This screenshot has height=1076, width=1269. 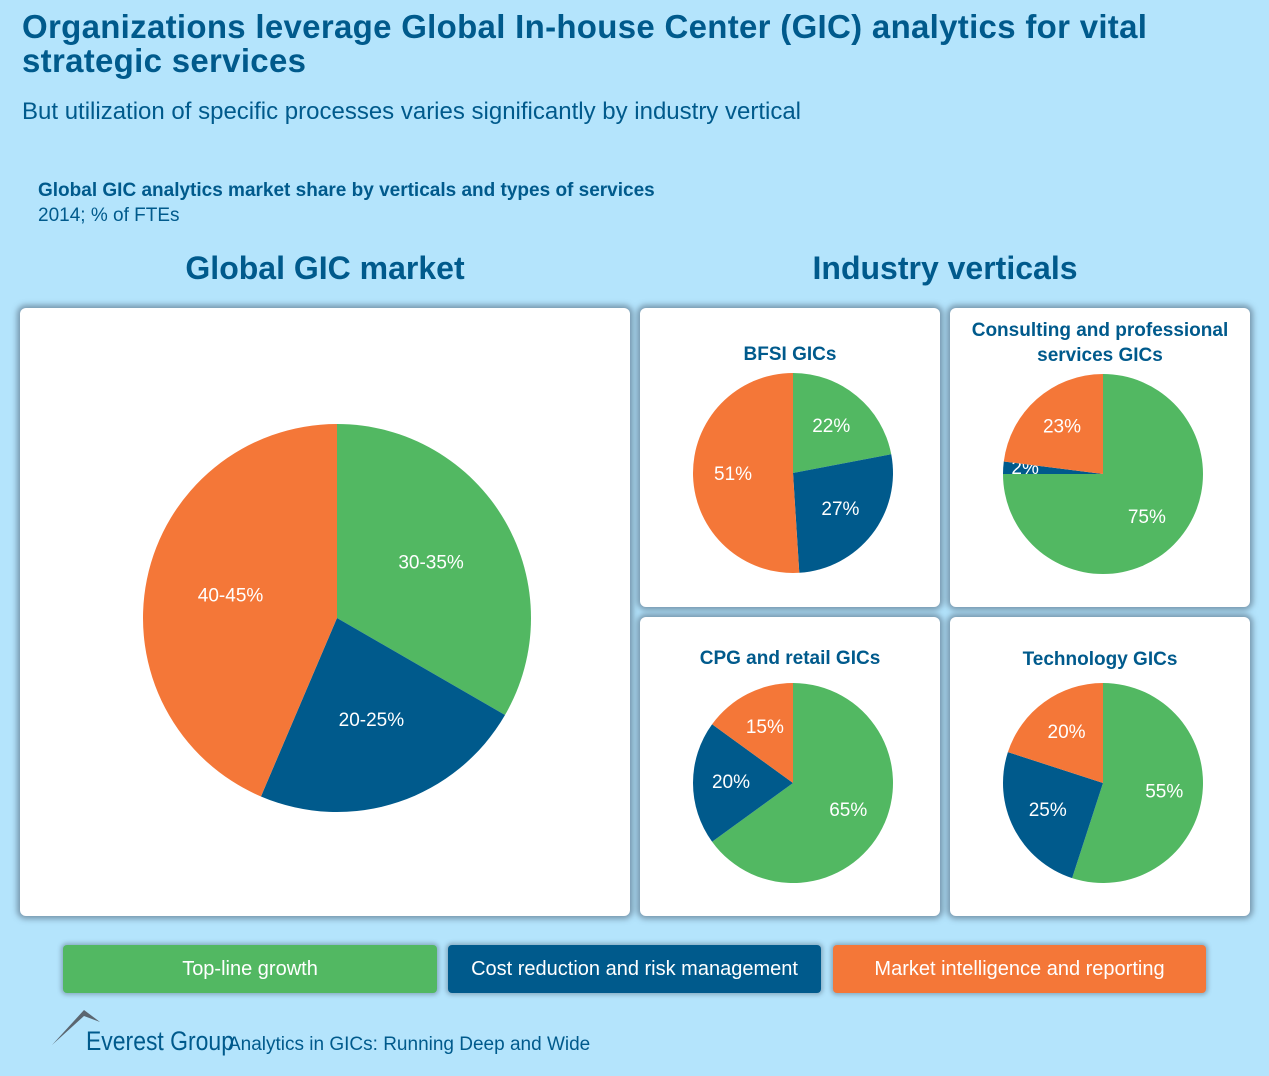 I want to click on pie-label-global-1: 20-25%, so click(x=372, y=720).